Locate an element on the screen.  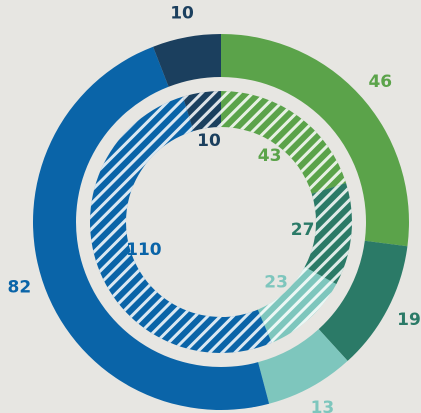
value-label: 23 is located at coordinates (276, 283).